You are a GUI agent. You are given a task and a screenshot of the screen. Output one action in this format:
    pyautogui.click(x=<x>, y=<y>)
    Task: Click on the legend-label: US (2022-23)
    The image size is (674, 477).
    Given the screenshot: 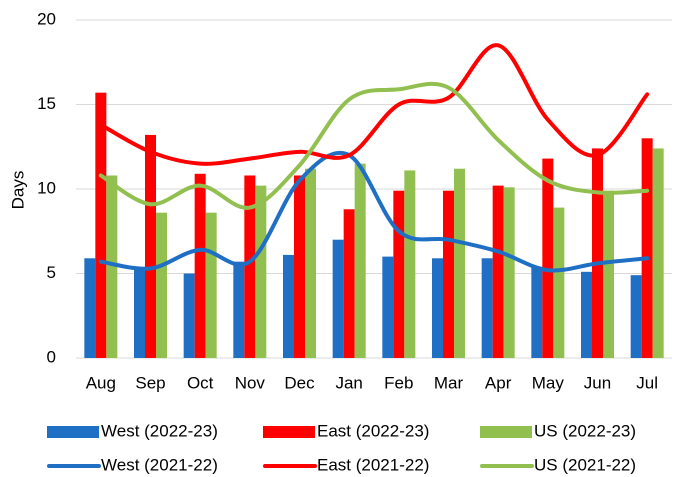 What is the action you would take?
    pyautogui.click(x=585, y=430)
    